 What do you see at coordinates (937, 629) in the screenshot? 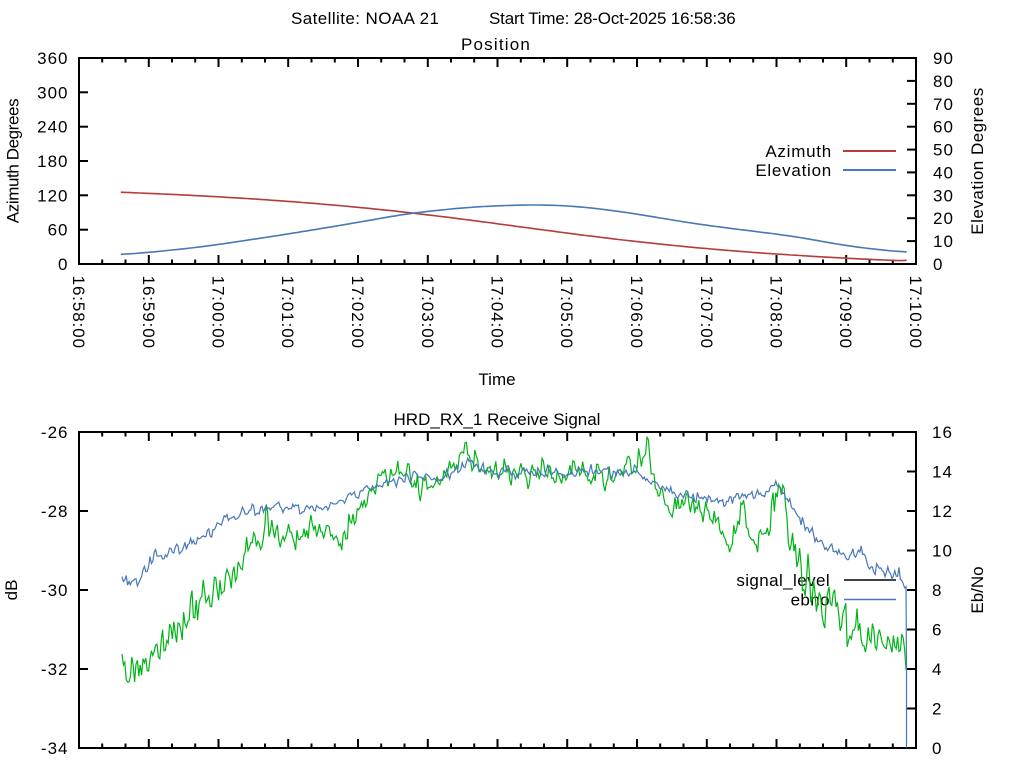
I see `svg-text: 6` at bounding box center [937, 629].